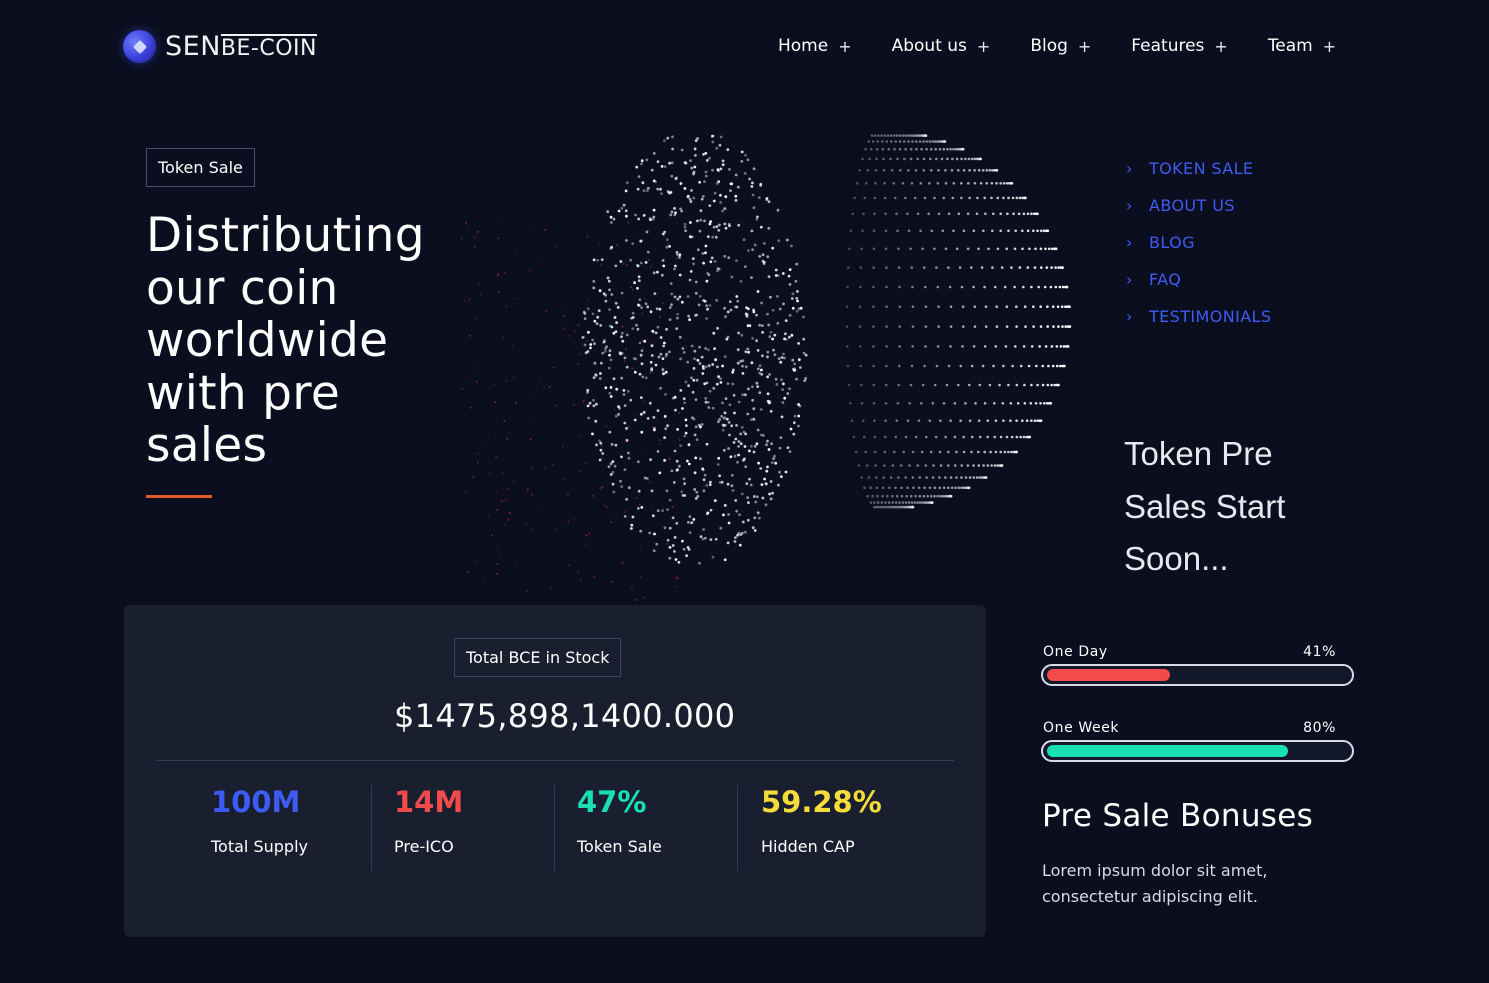  I want to click on progress-one-week: One Week 80%, so click(1197, 741).